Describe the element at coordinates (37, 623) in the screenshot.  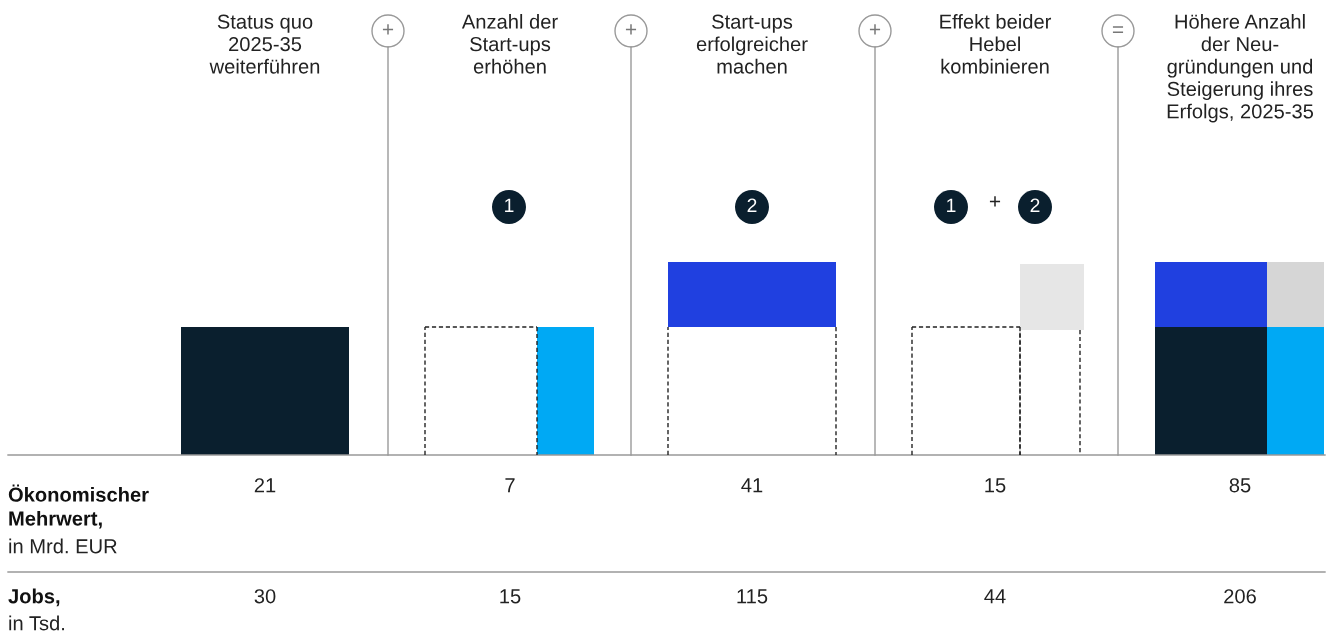
I see `text: in Tsd.` at that location.